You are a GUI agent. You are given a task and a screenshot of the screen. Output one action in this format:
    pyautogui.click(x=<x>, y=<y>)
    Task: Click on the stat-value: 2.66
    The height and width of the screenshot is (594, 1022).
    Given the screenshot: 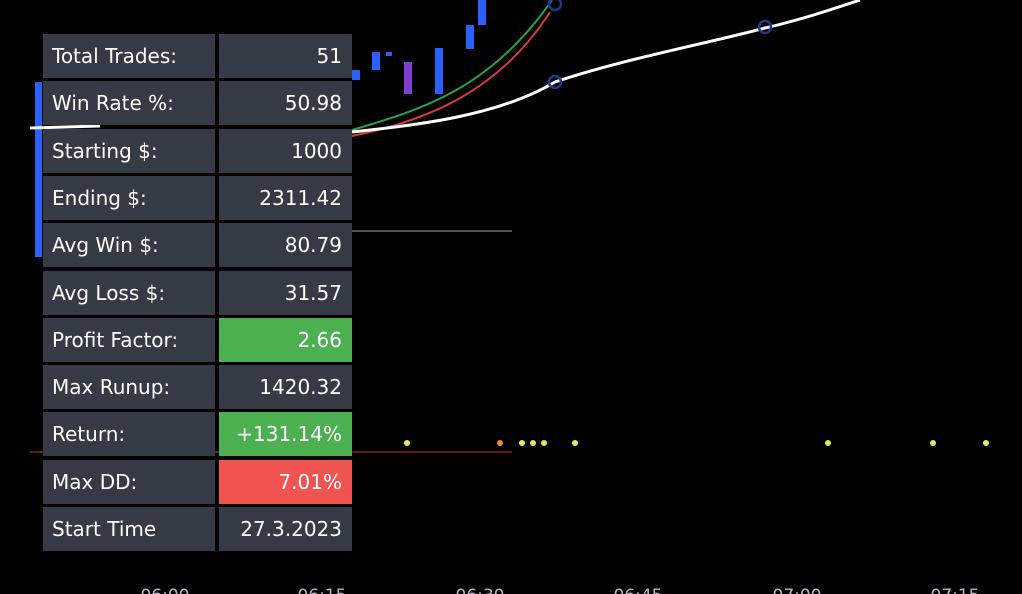 What is the action you would take?
    pyautogui.click(x=285, y=339)
    